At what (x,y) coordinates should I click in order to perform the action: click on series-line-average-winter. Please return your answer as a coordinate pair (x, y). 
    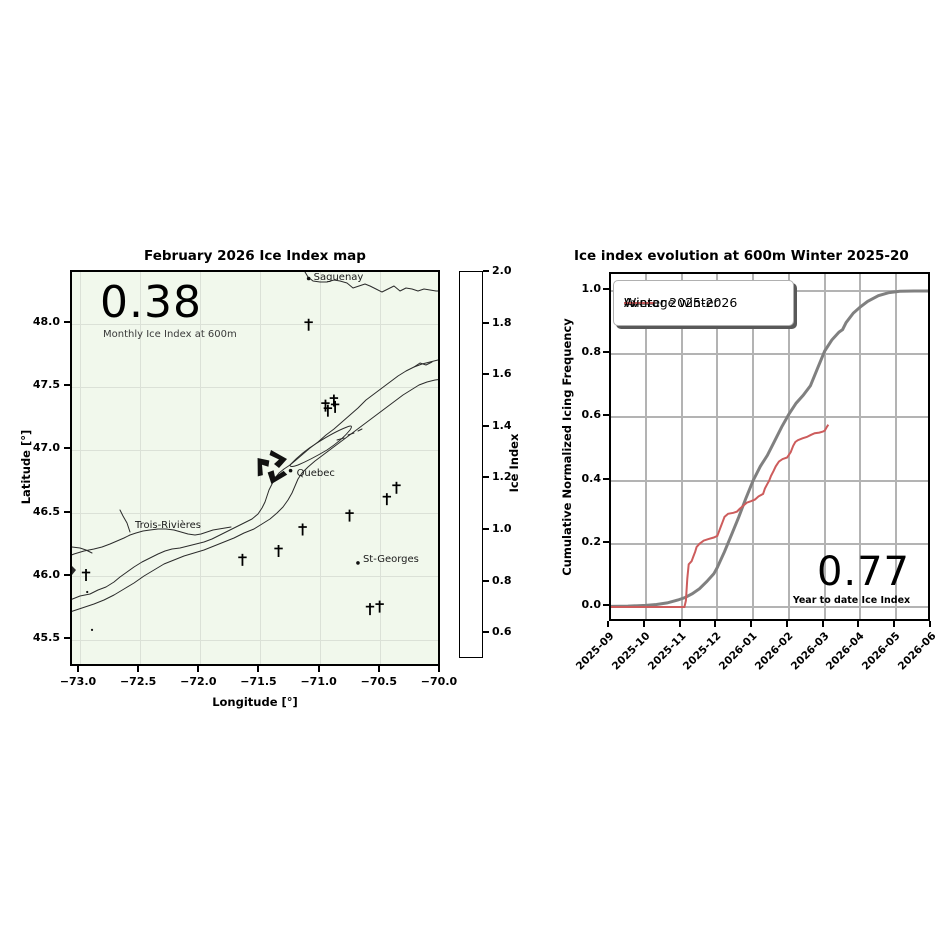
    Looking at the image, I should click on (769, 448).